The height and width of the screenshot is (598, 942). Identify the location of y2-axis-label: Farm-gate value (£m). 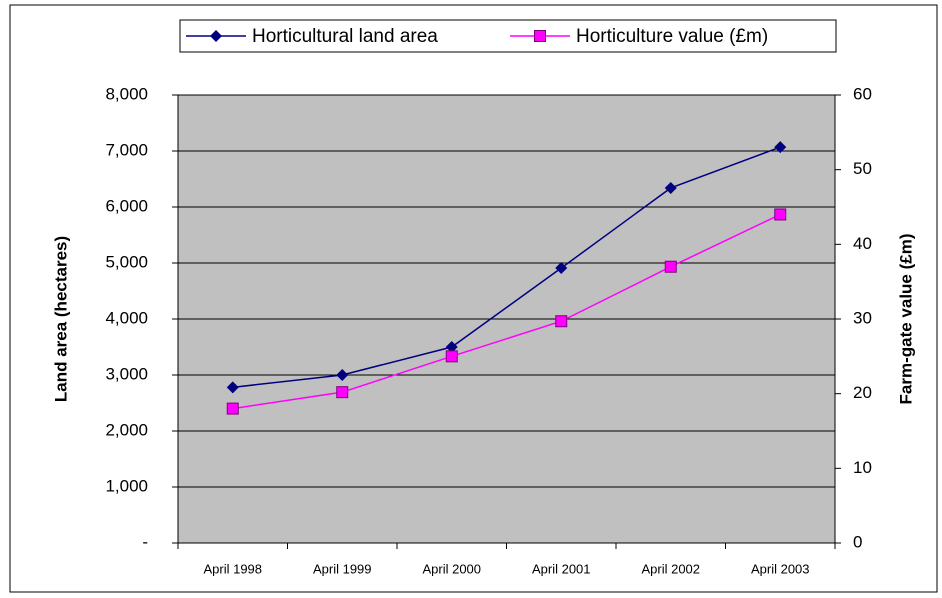
(905, 319).